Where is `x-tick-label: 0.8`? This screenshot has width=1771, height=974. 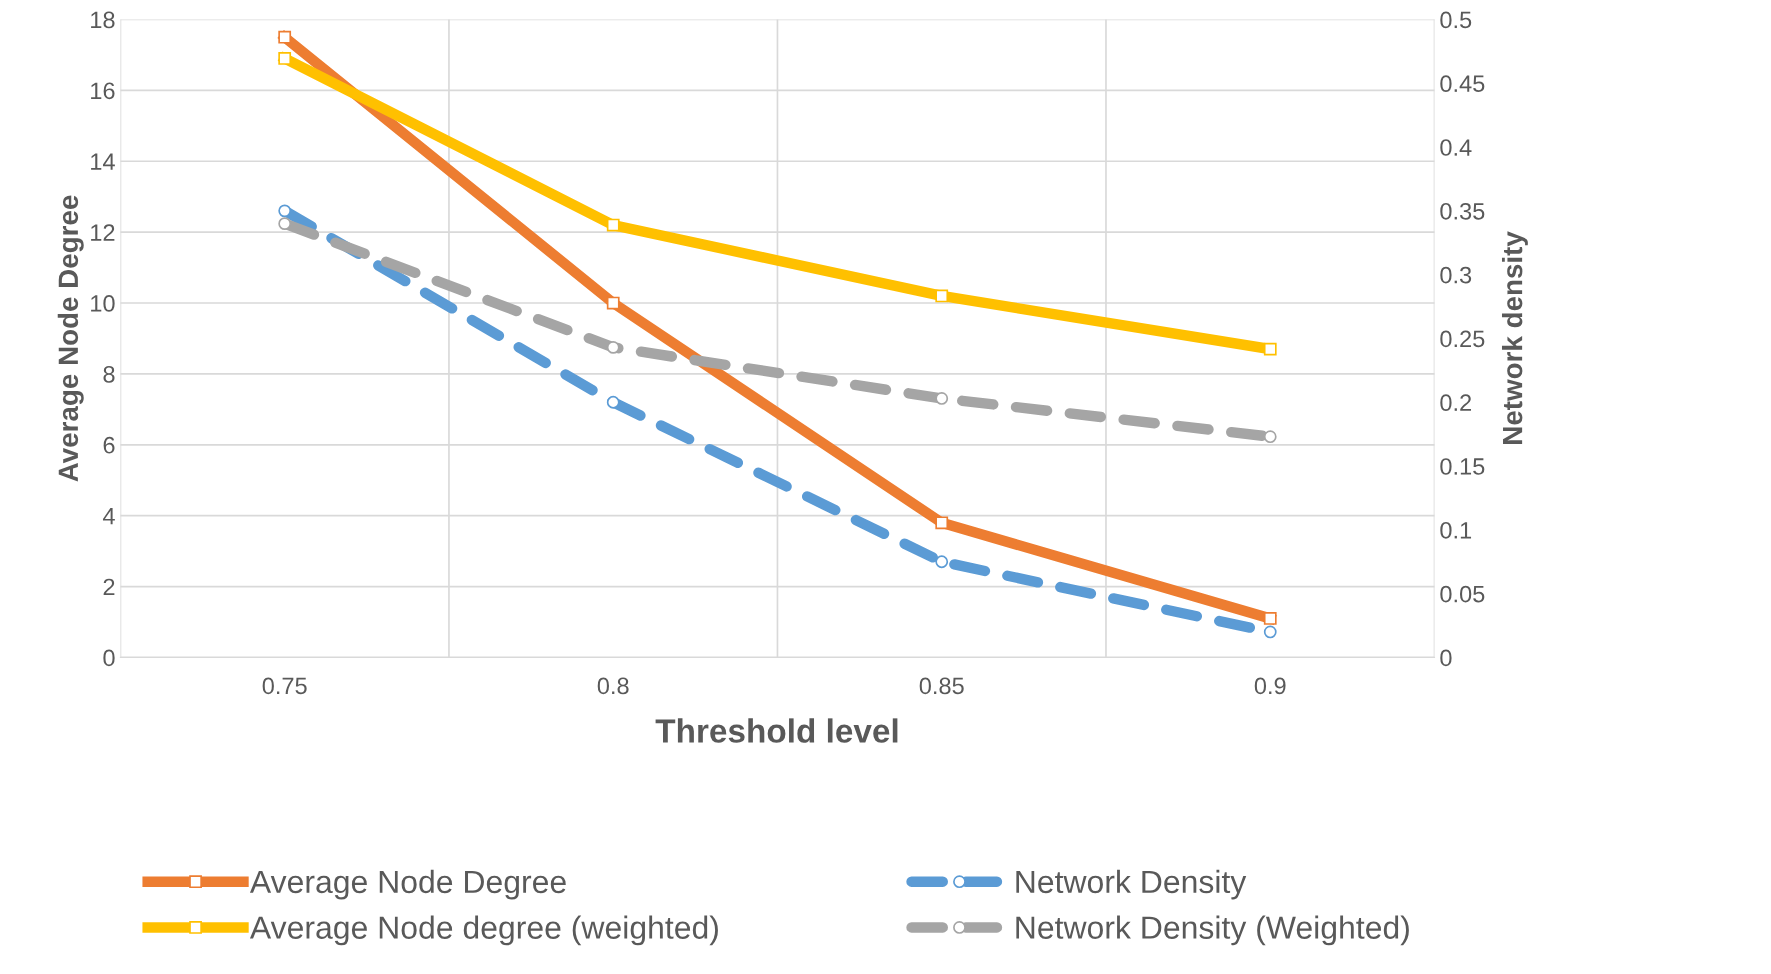
x-tick-label: 0.8 is located at coordinates (613, 686).